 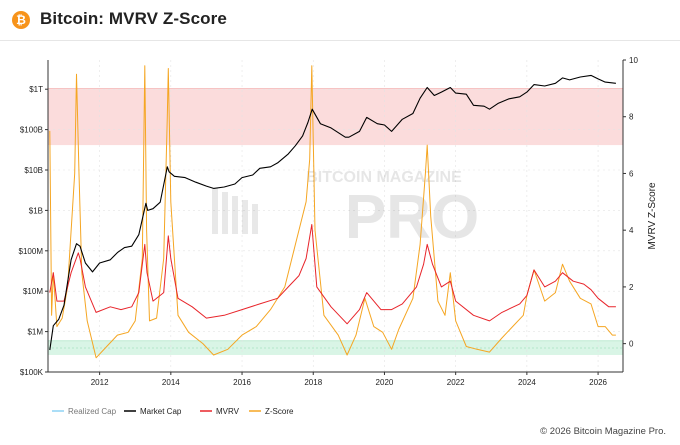 I want to click on legend-item-mvrv: MVRV, so click(x=220, y=411).